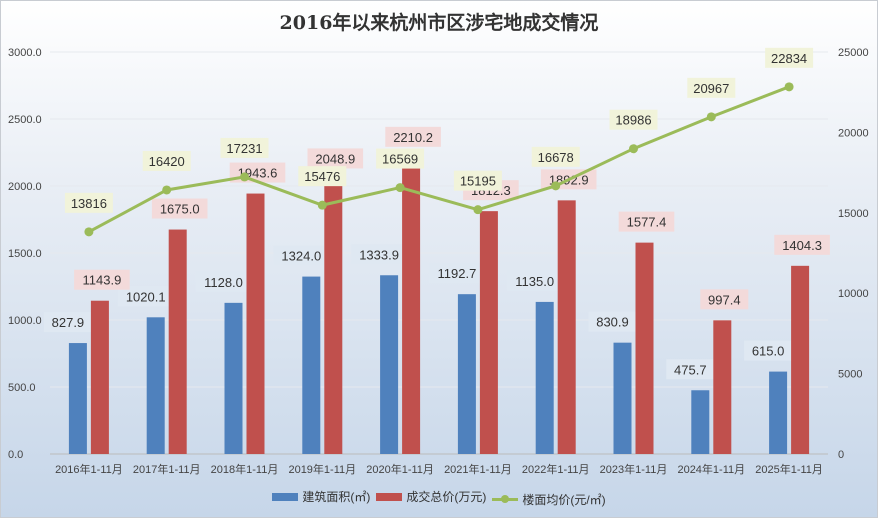 This screenshot has height=518, width=878. What do you see at coordinates (789, 469) in the screenshot?
I see `x-tick-label: 2025年1-11月` at bounding box center [789, 469].